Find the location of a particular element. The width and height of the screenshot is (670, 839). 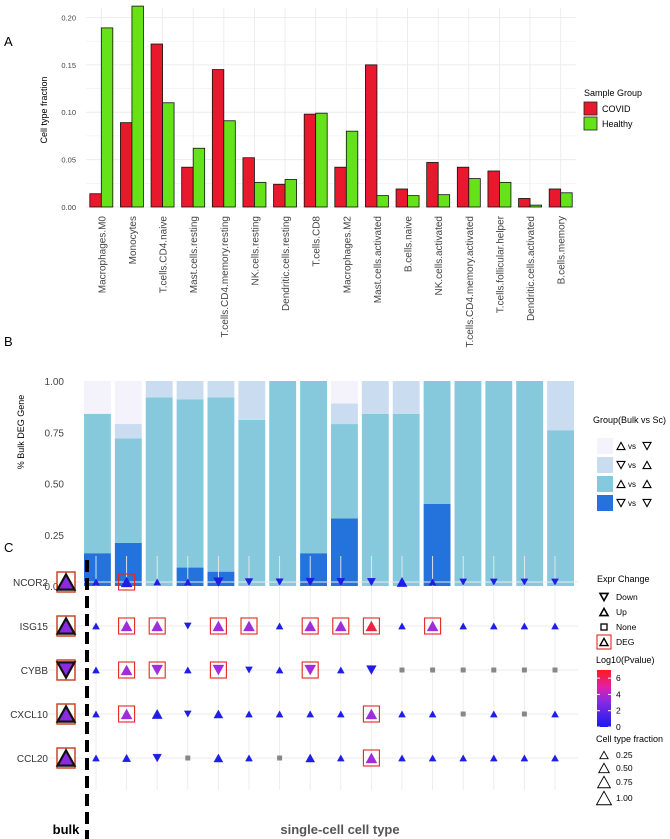

x-tick-label: Dendritic.cells.activated is located at coordinates (531, 268).